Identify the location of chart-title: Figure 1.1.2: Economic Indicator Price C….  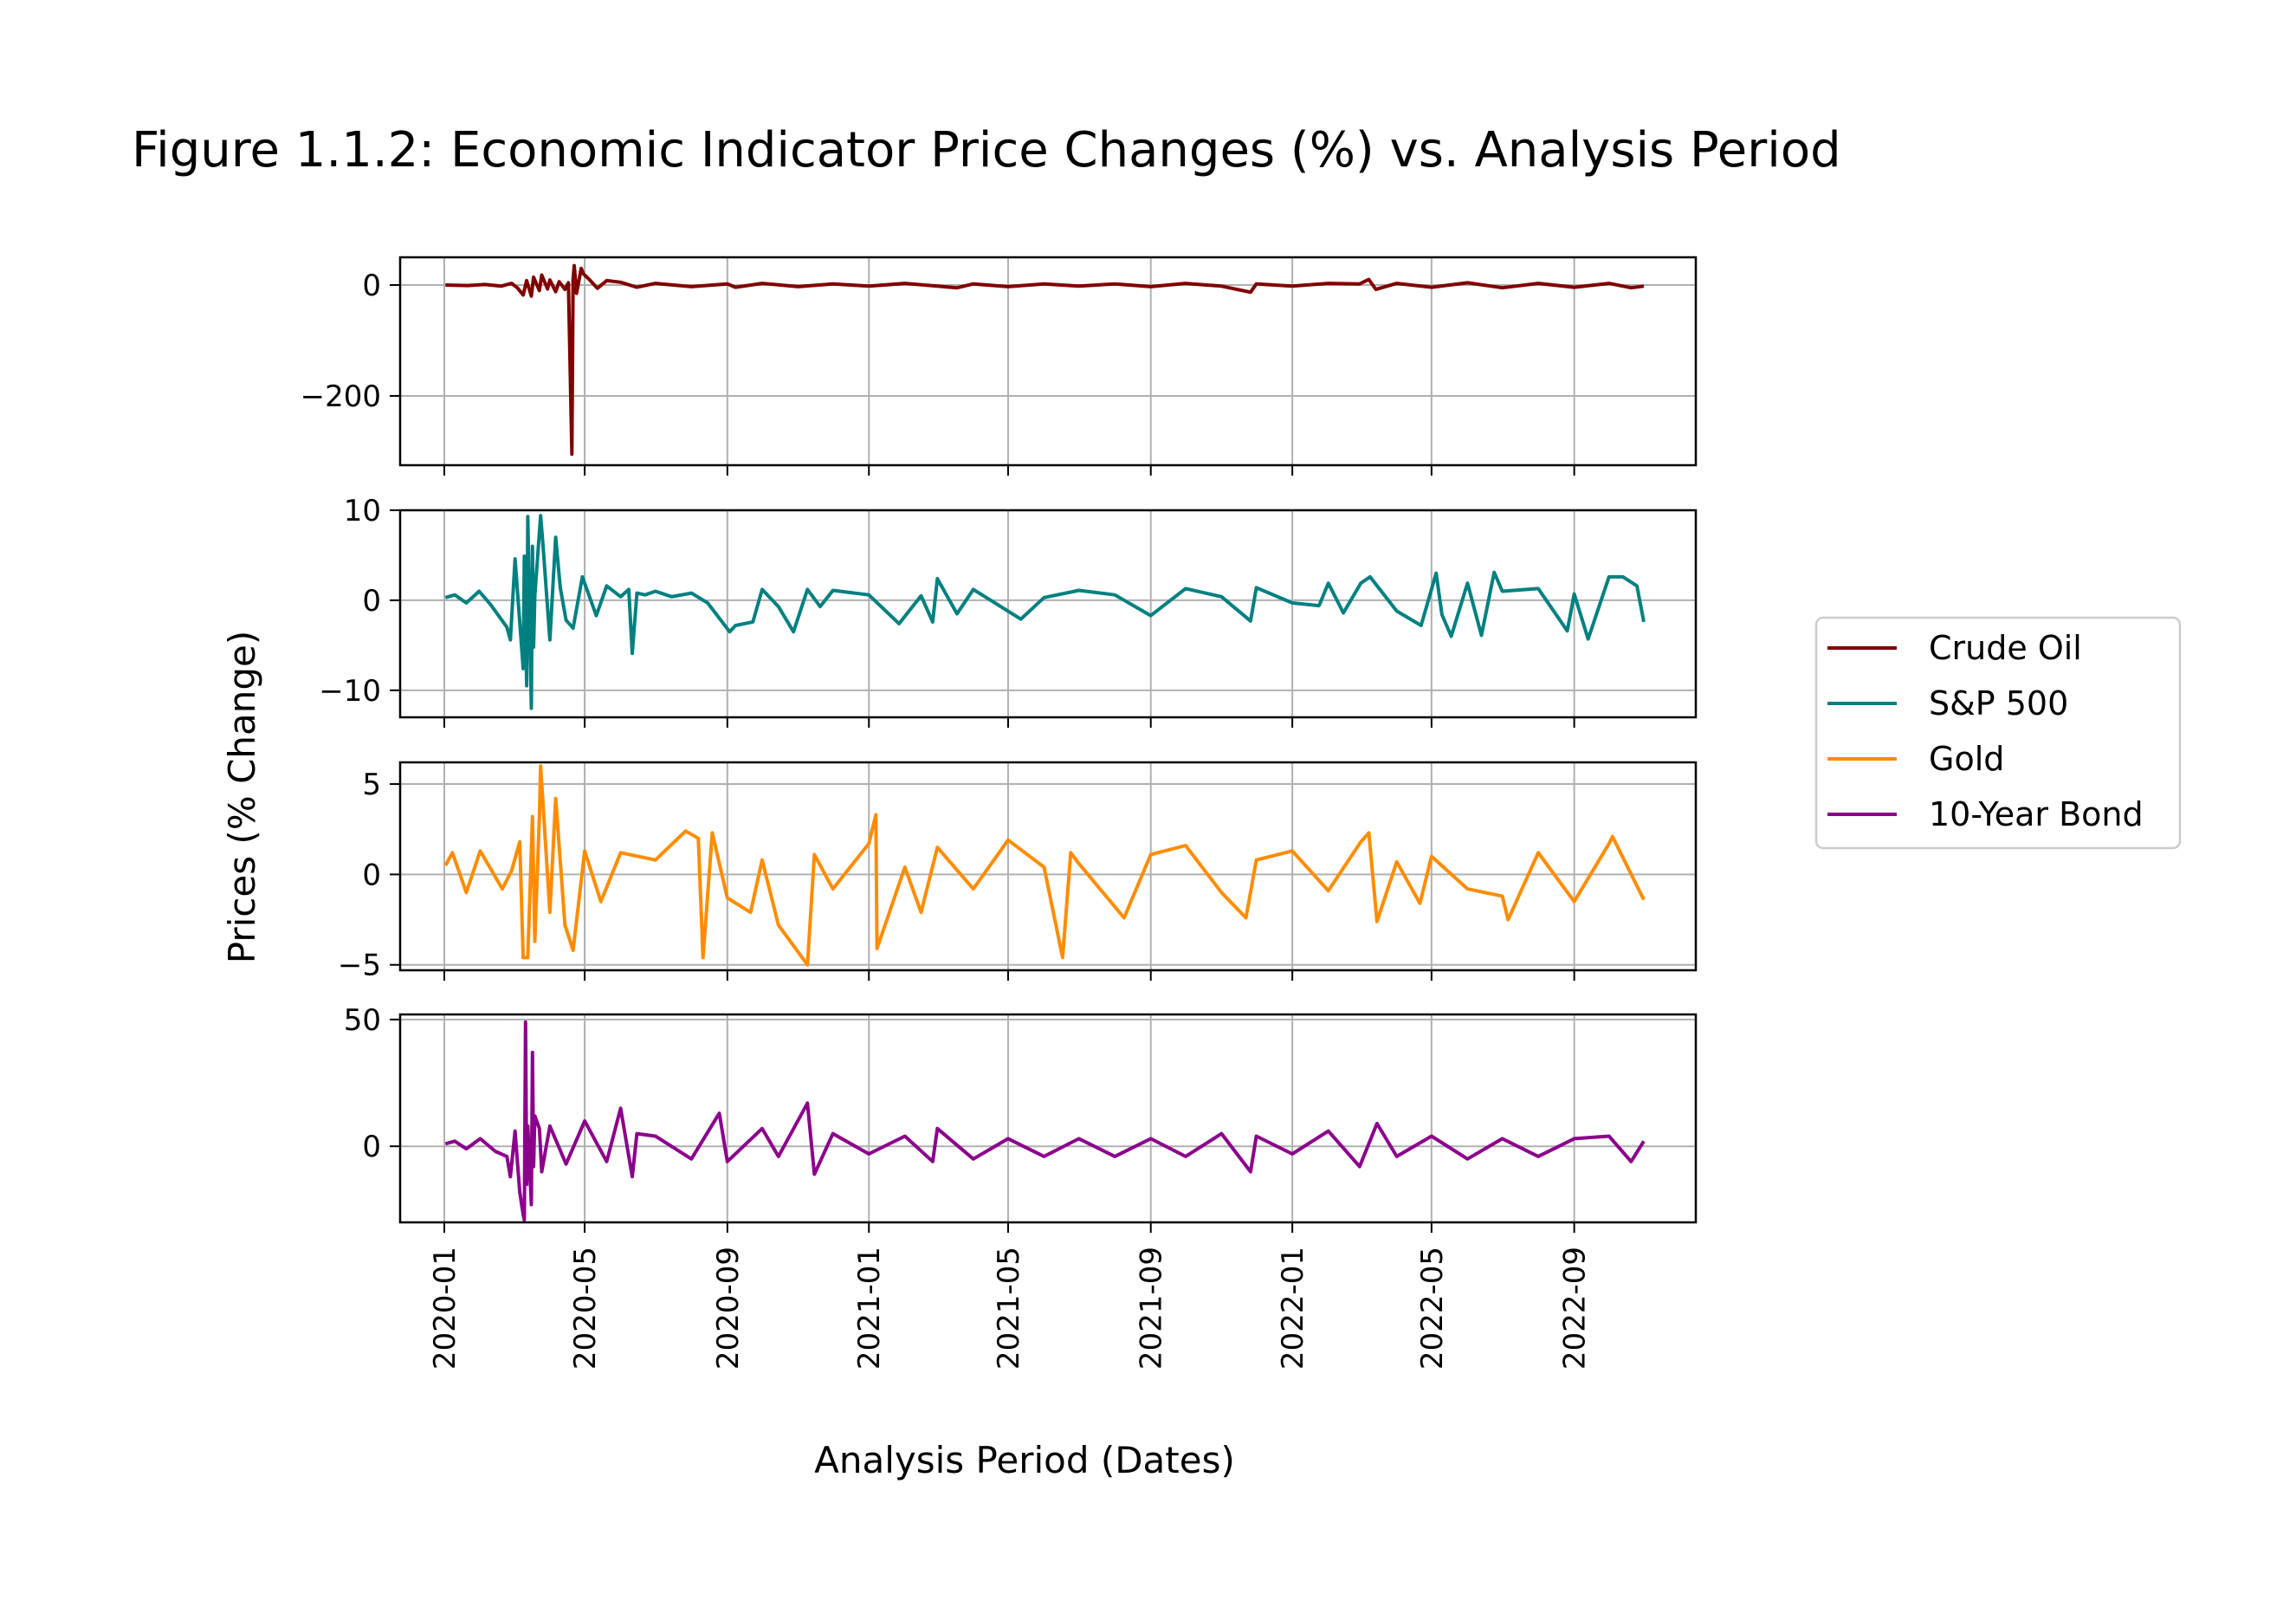
(987, 150).